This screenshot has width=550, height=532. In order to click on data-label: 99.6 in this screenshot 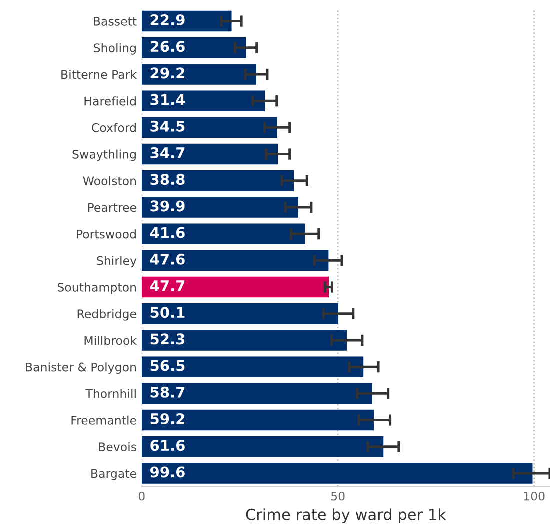, I will do `click(167, 472)`.